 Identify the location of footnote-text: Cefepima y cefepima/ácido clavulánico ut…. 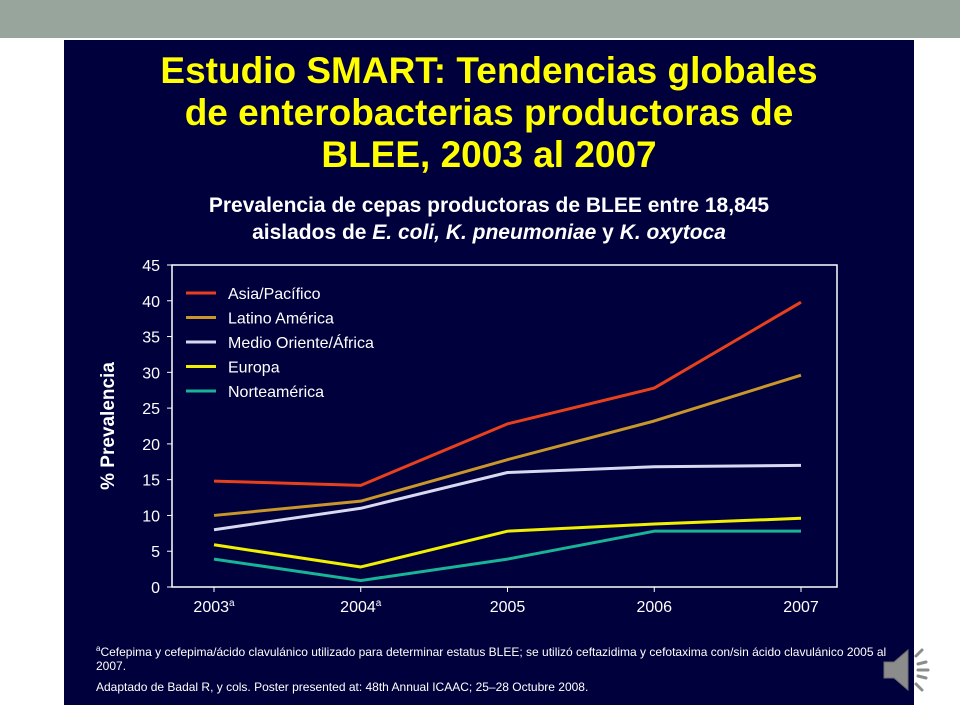
(491, 659).